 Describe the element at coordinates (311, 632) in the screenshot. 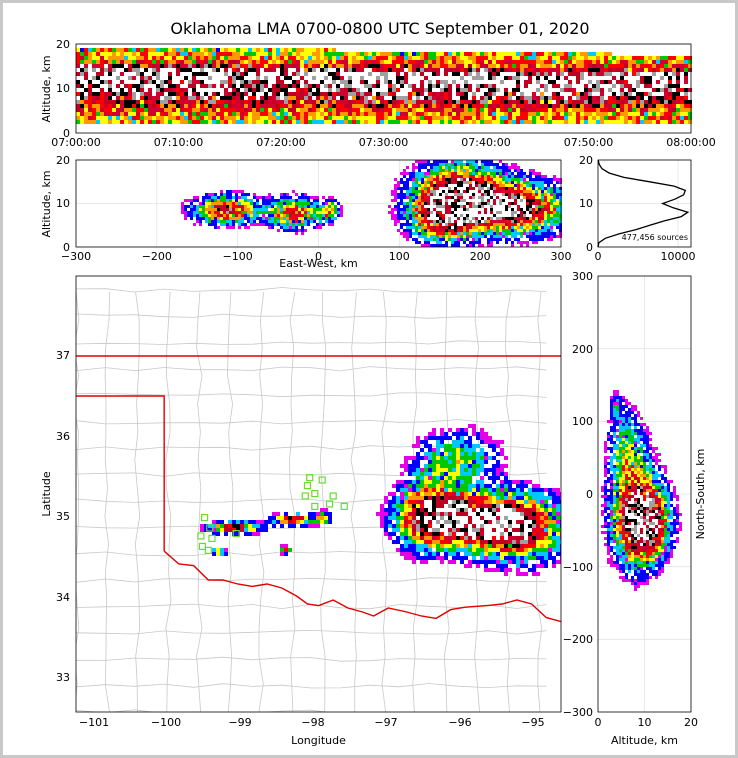

I see `county-line` at that location.